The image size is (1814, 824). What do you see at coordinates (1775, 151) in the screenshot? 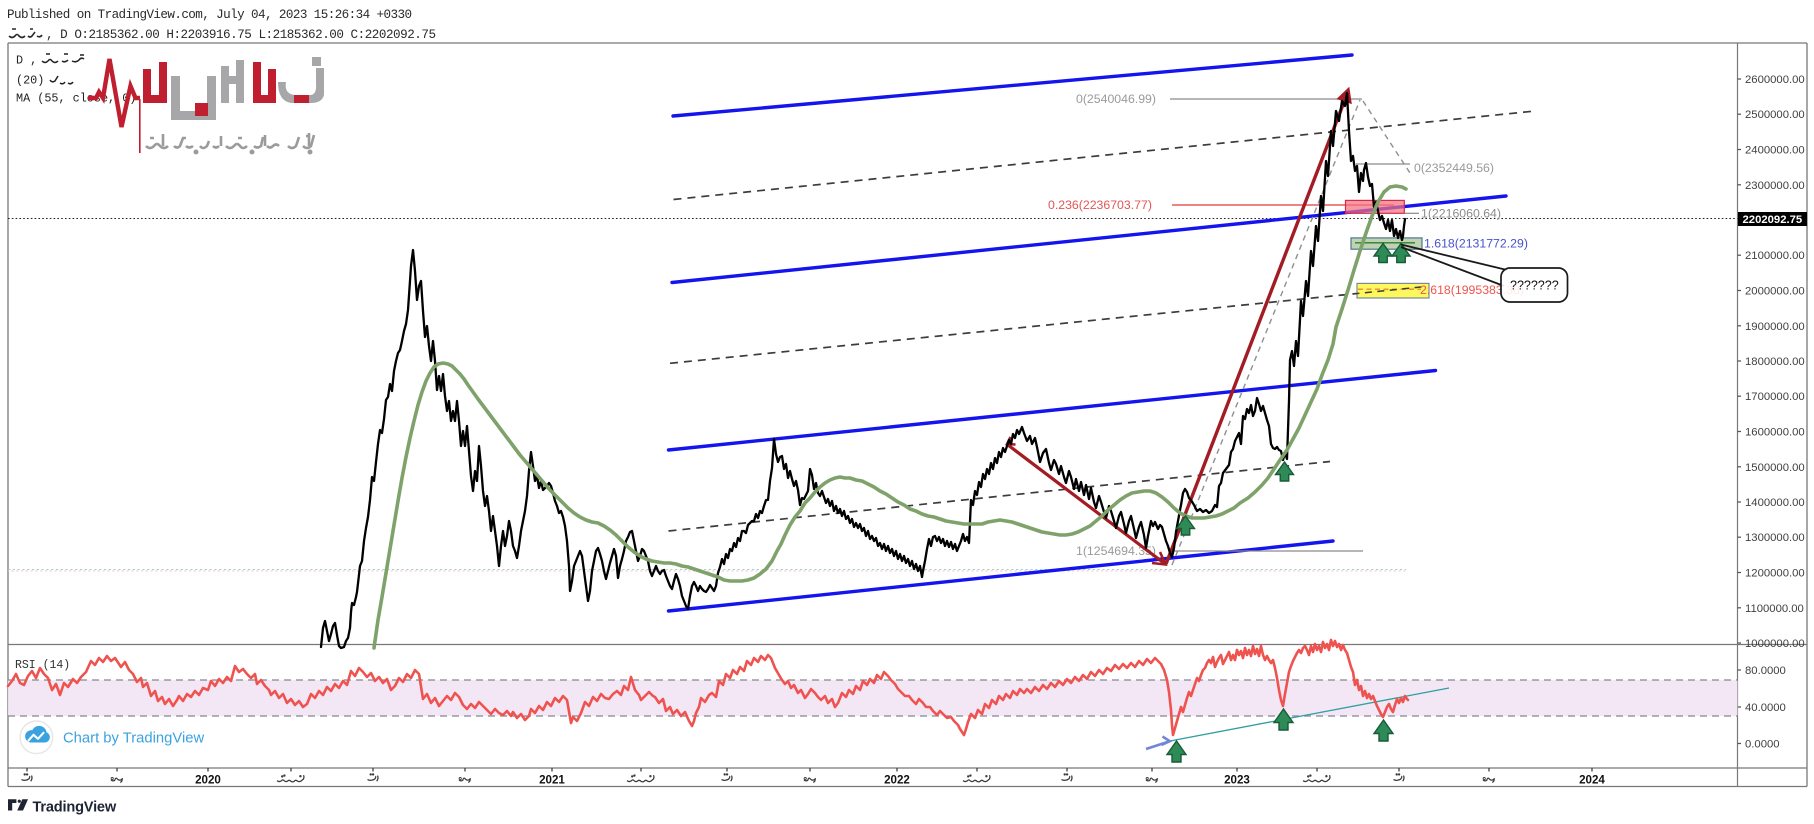
I see `svg-text: 2400000.00` at bounding box center [1775, 151].